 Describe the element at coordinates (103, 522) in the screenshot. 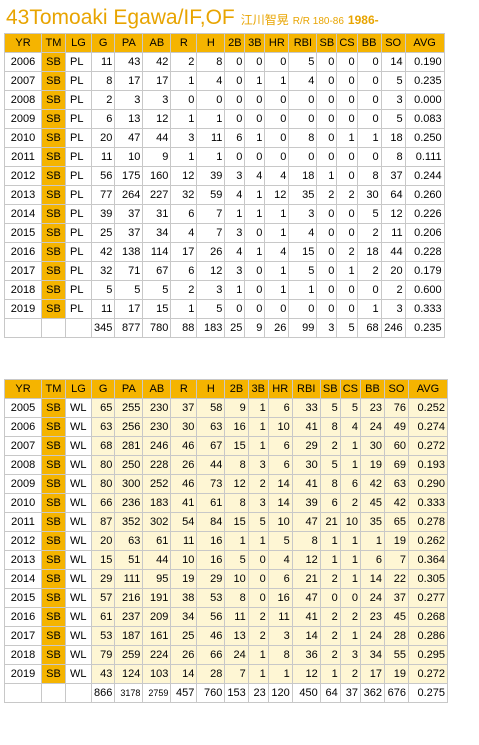

I see `cell-g: 87` at that location.